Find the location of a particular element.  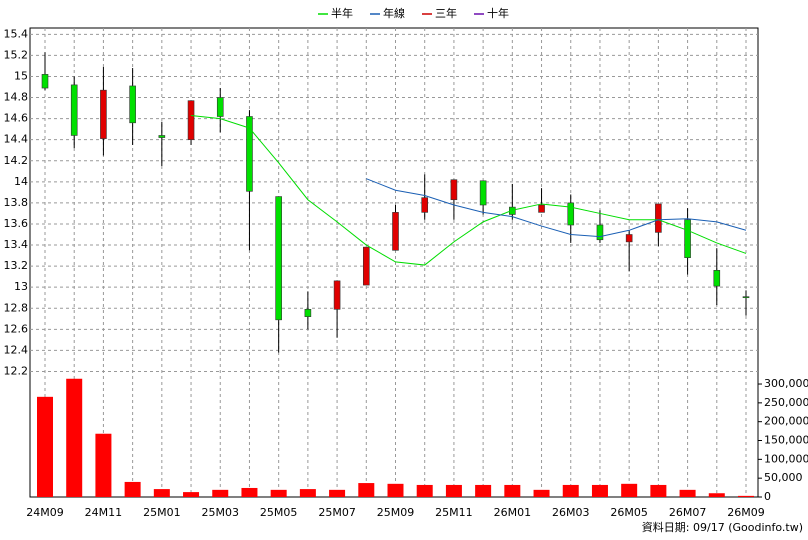

x-tick-label: 25M09 is located at coordinates (396, 512).